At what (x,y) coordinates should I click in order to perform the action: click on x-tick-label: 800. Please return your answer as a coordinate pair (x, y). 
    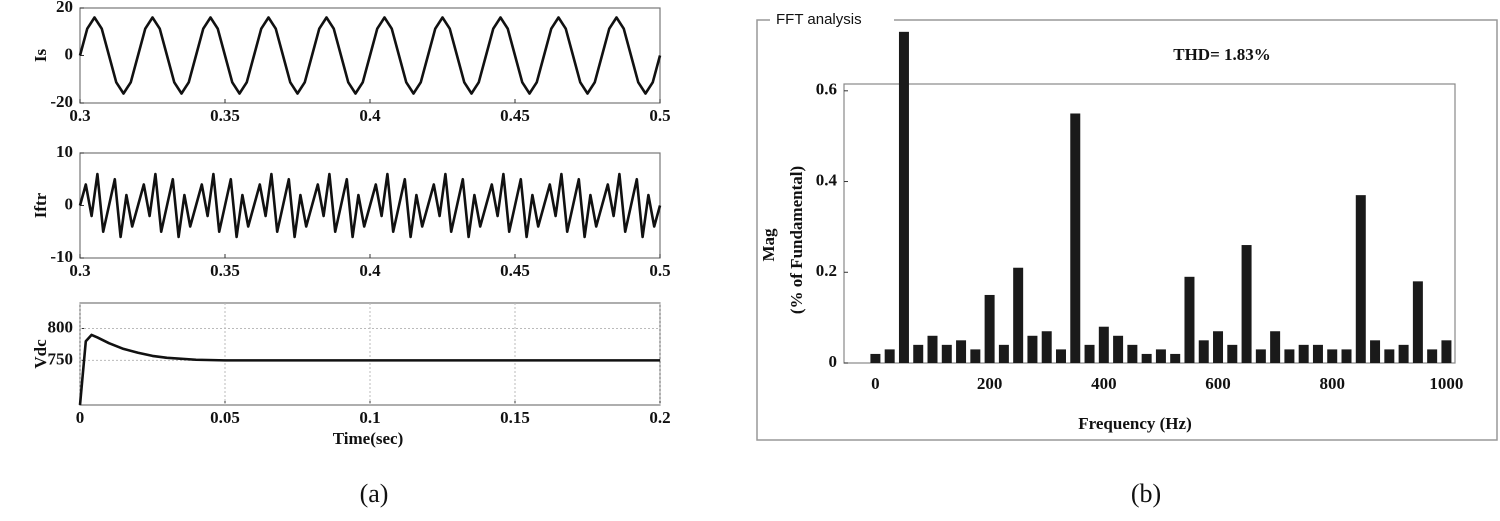
    Looking at the image, I should click on (1332, 383).